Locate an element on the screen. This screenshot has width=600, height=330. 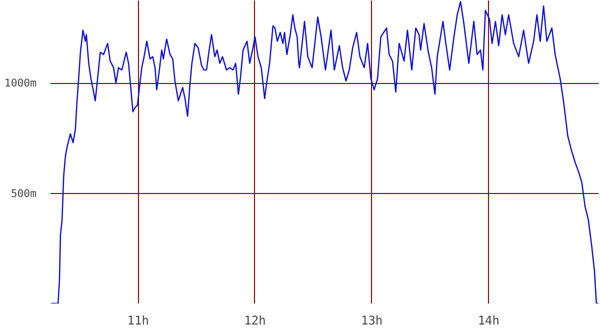
x-tick-label: 12h is located at coordinates (255, 321).